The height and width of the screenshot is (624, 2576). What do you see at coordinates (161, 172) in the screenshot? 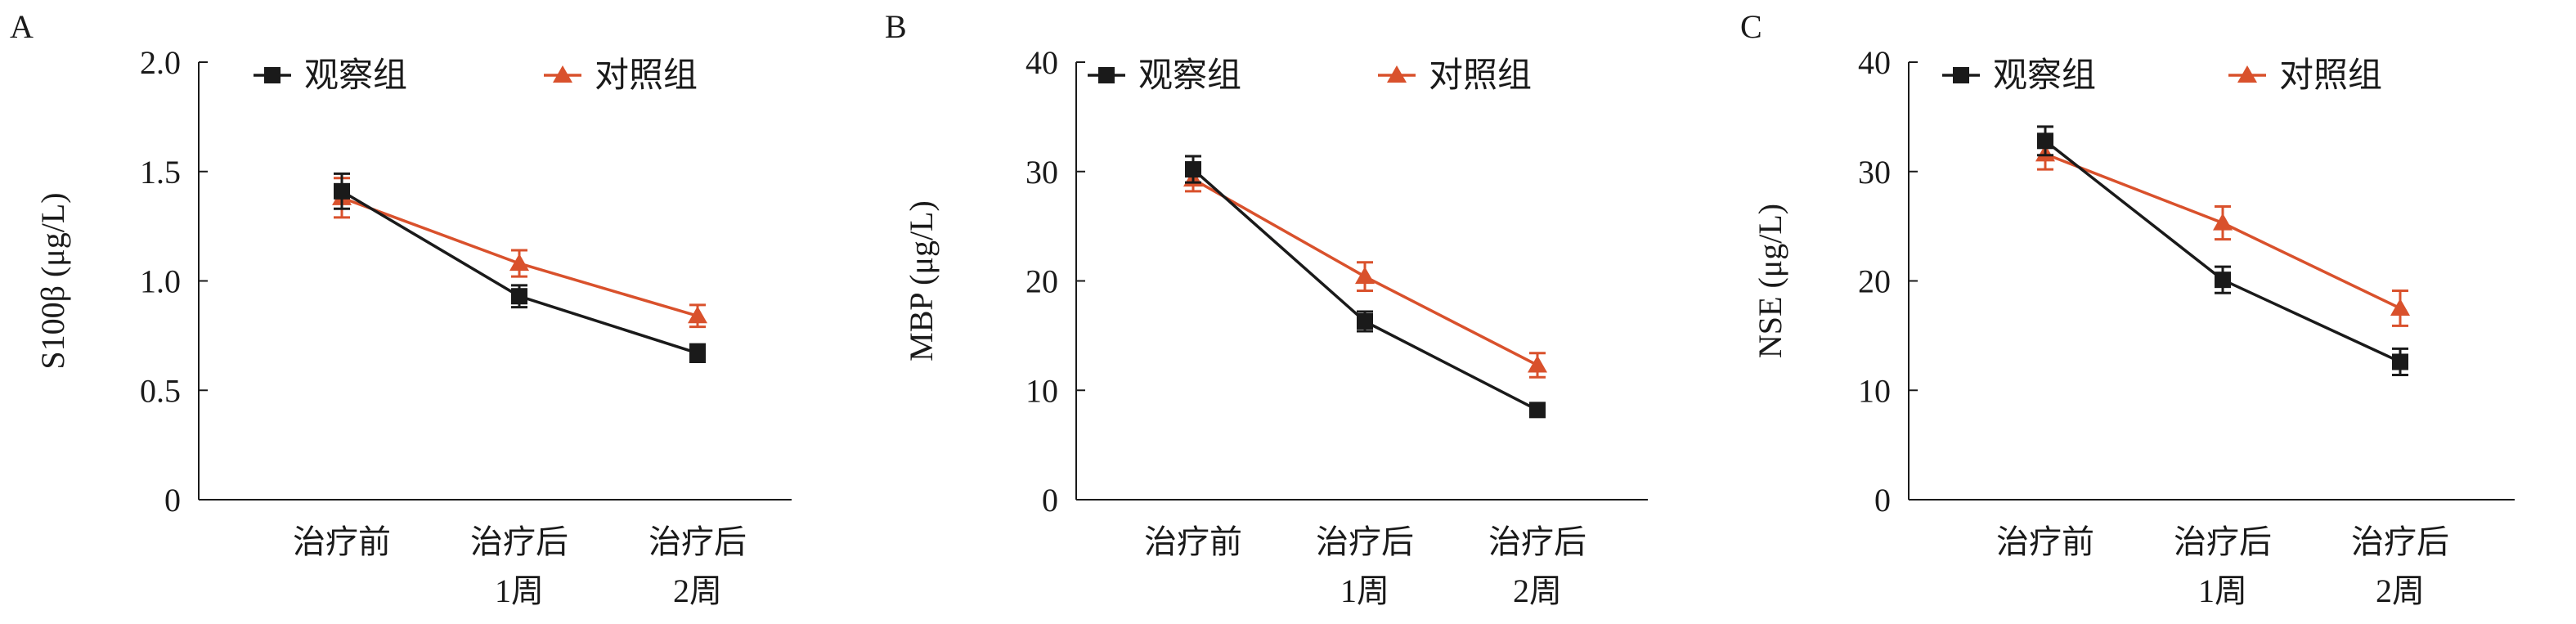
I see `y-tick-label: 1.5` at bounding box center [161, 172].